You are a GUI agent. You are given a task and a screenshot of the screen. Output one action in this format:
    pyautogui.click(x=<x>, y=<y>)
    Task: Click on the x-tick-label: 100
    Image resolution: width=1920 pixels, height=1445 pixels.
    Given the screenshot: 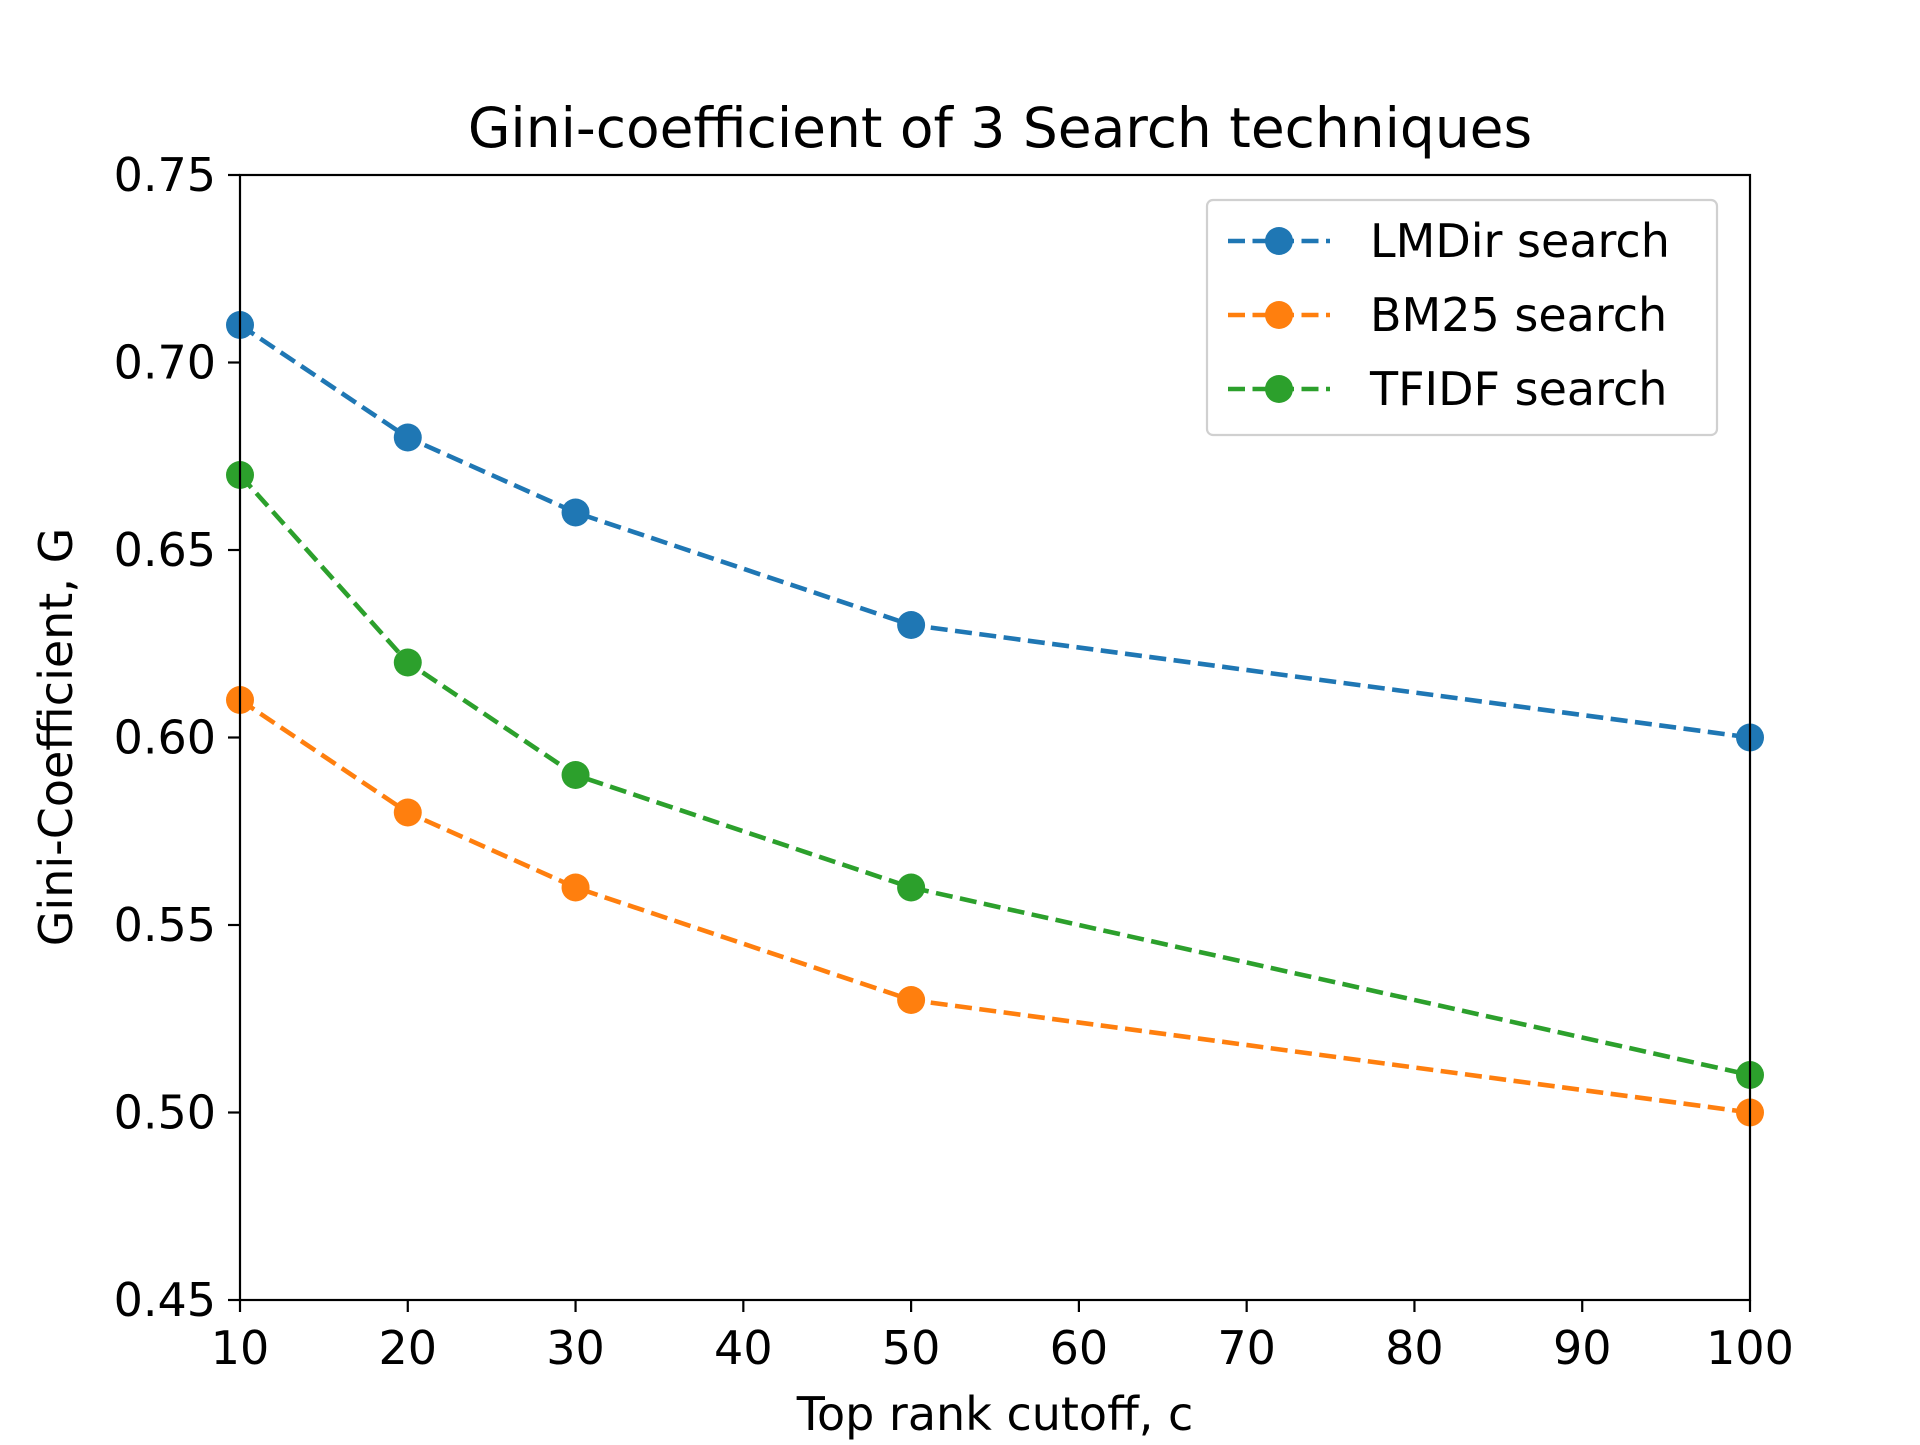 What is the action you would take?
    pyautogui.click(x=1750, y=1348)
    